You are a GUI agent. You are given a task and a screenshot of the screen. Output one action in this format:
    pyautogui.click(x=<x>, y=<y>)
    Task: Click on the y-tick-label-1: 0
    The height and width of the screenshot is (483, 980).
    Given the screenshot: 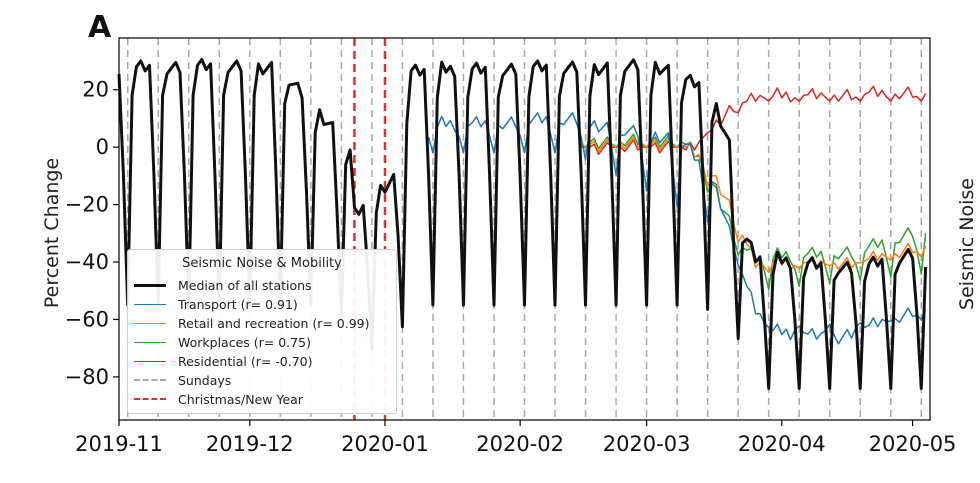 What is the action you would take?
    pyautogui.click(x=102, y=147)
    